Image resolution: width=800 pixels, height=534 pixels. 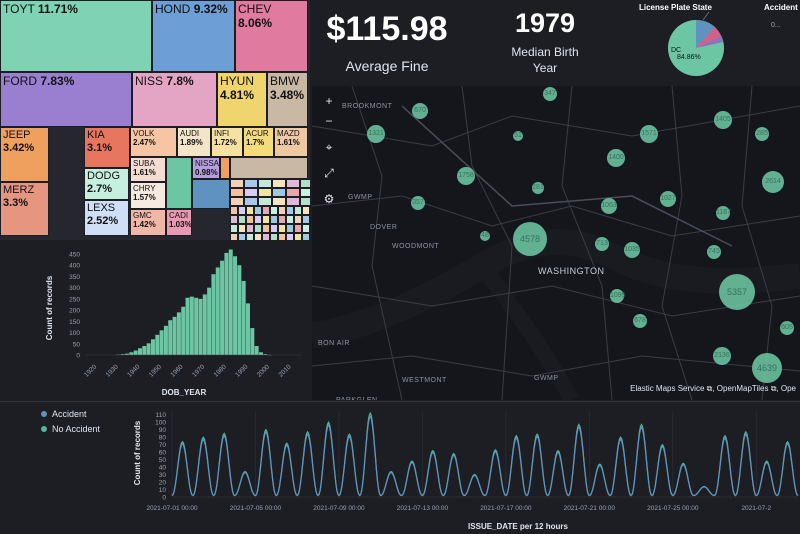 What do you see at coordinates (193, 36) in the screenshot?
I see `treemap-cell-hond: HOND 9.32%` at bounding box center [193, 36].